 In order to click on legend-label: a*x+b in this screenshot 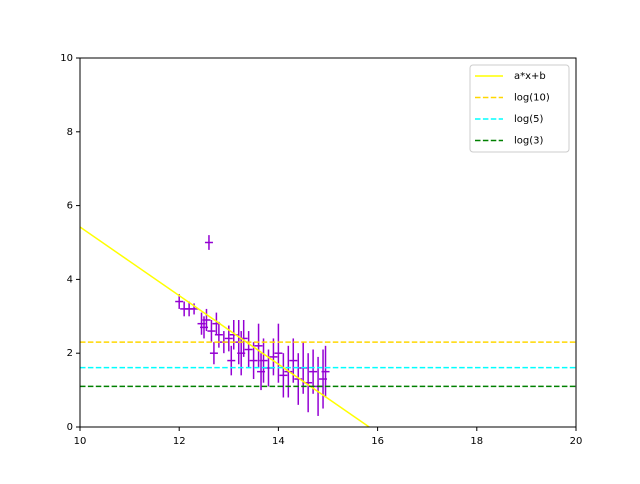, I will do `click(530, 76)`.